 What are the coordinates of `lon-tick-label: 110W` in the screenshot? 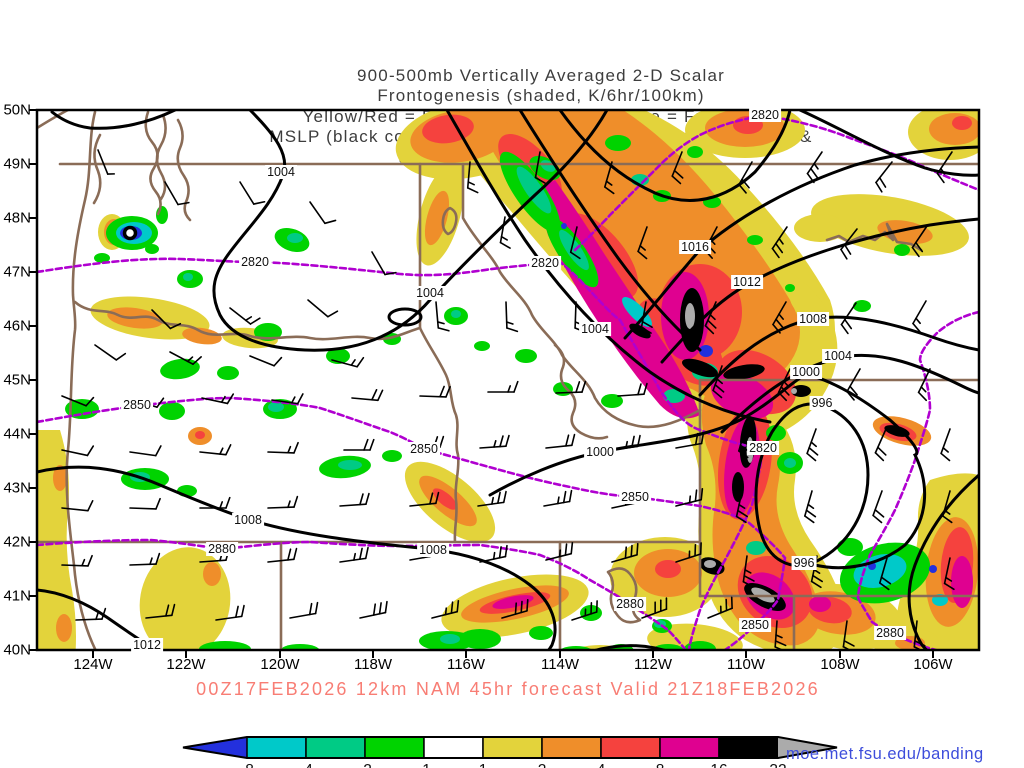 It's located at (746, 664).